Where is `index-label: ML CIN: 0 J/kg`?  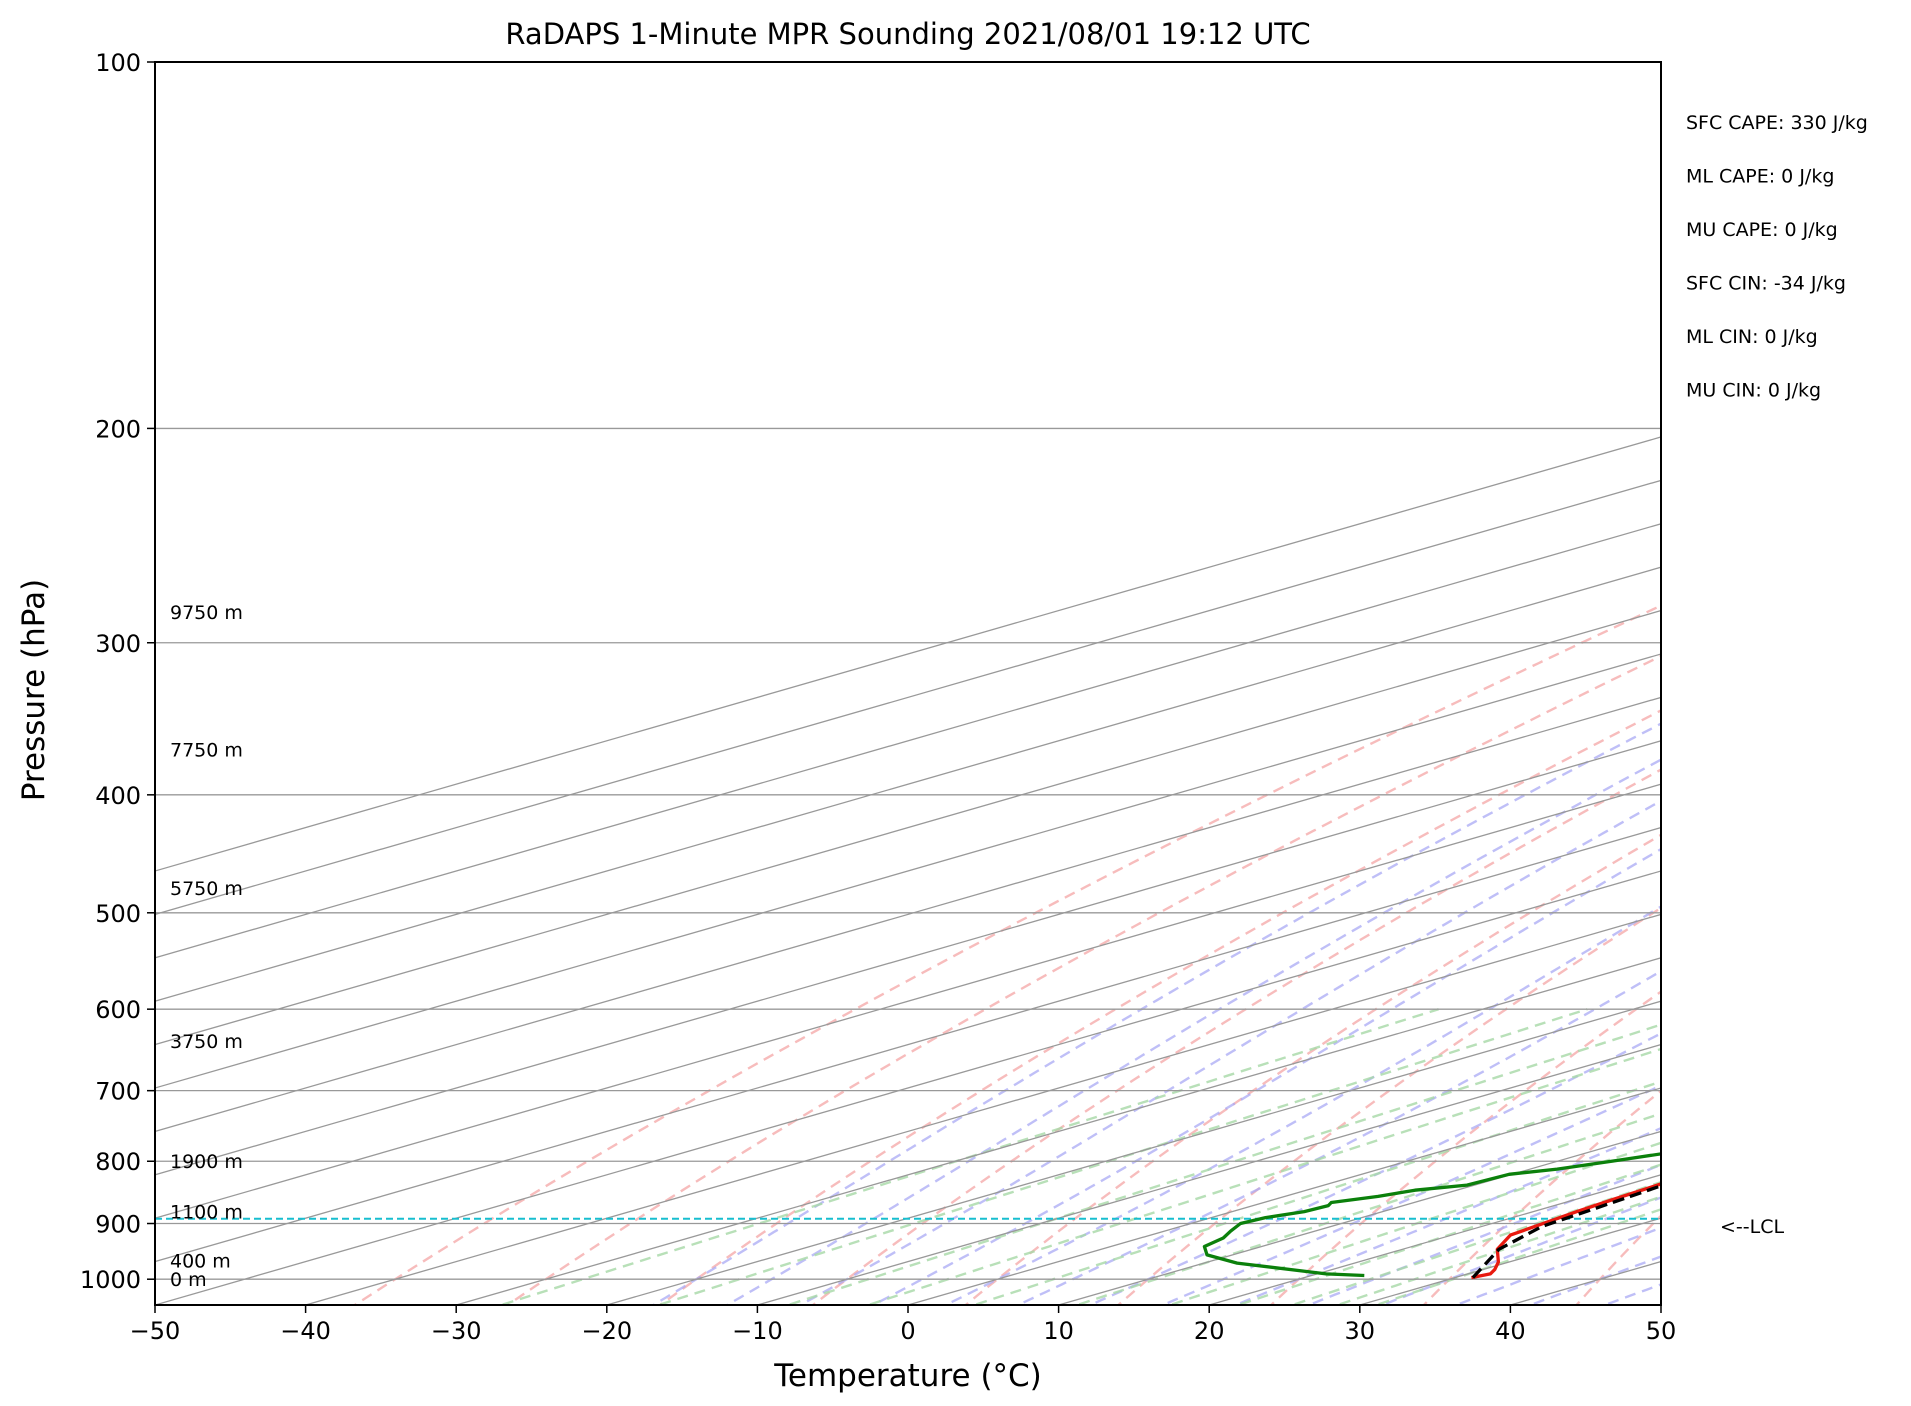
index-label: ML CIN: 0 J/kg is located at coordinates (1752, 337).